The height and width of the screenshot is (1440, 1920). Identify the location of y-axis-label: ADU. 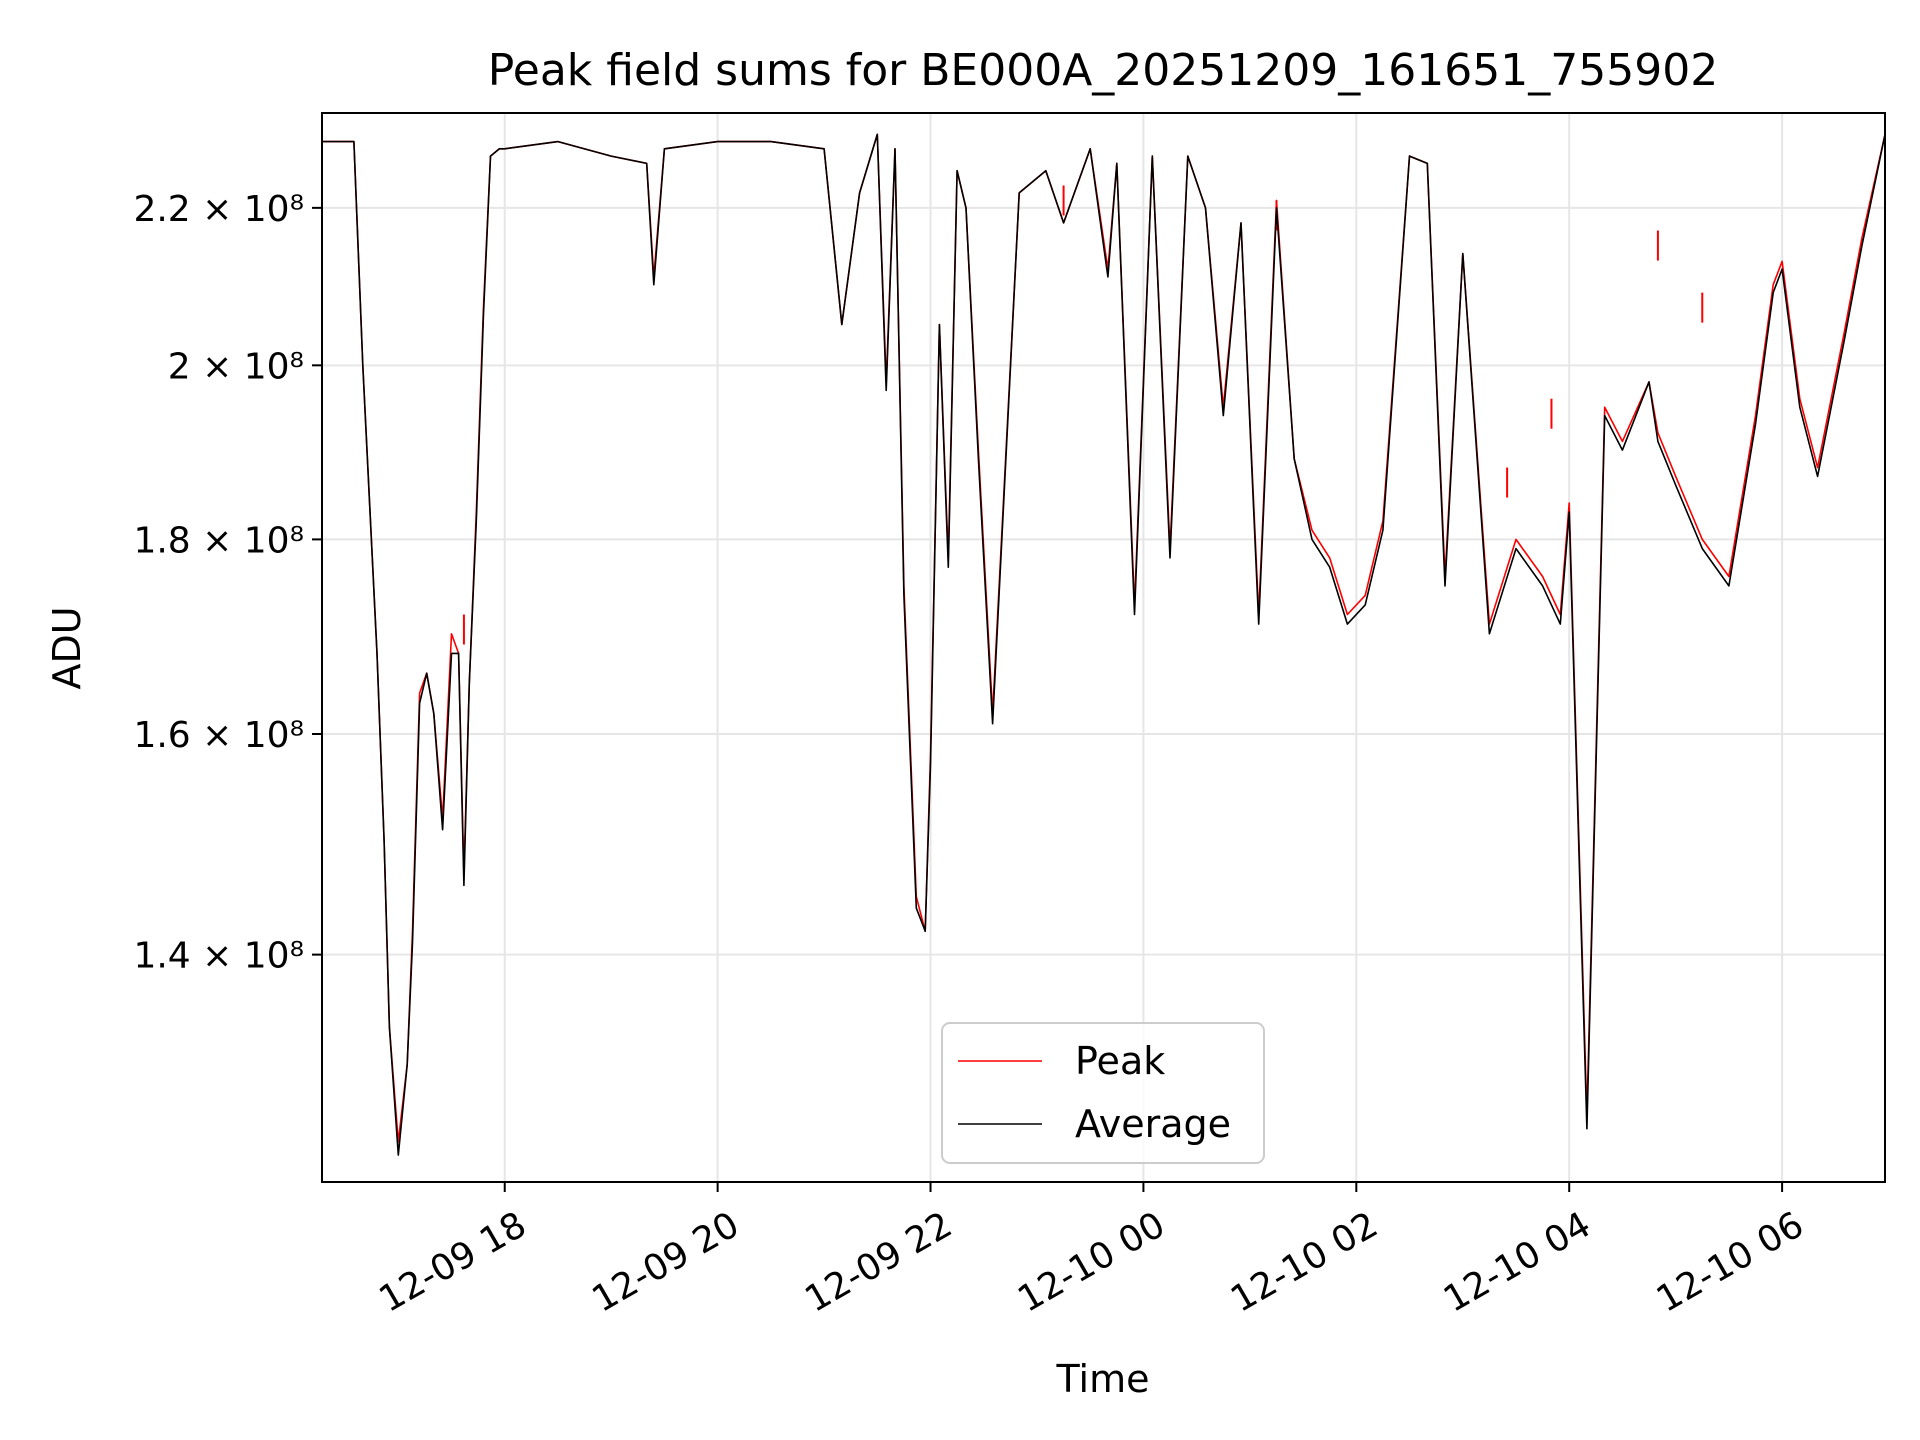
(67, 647).